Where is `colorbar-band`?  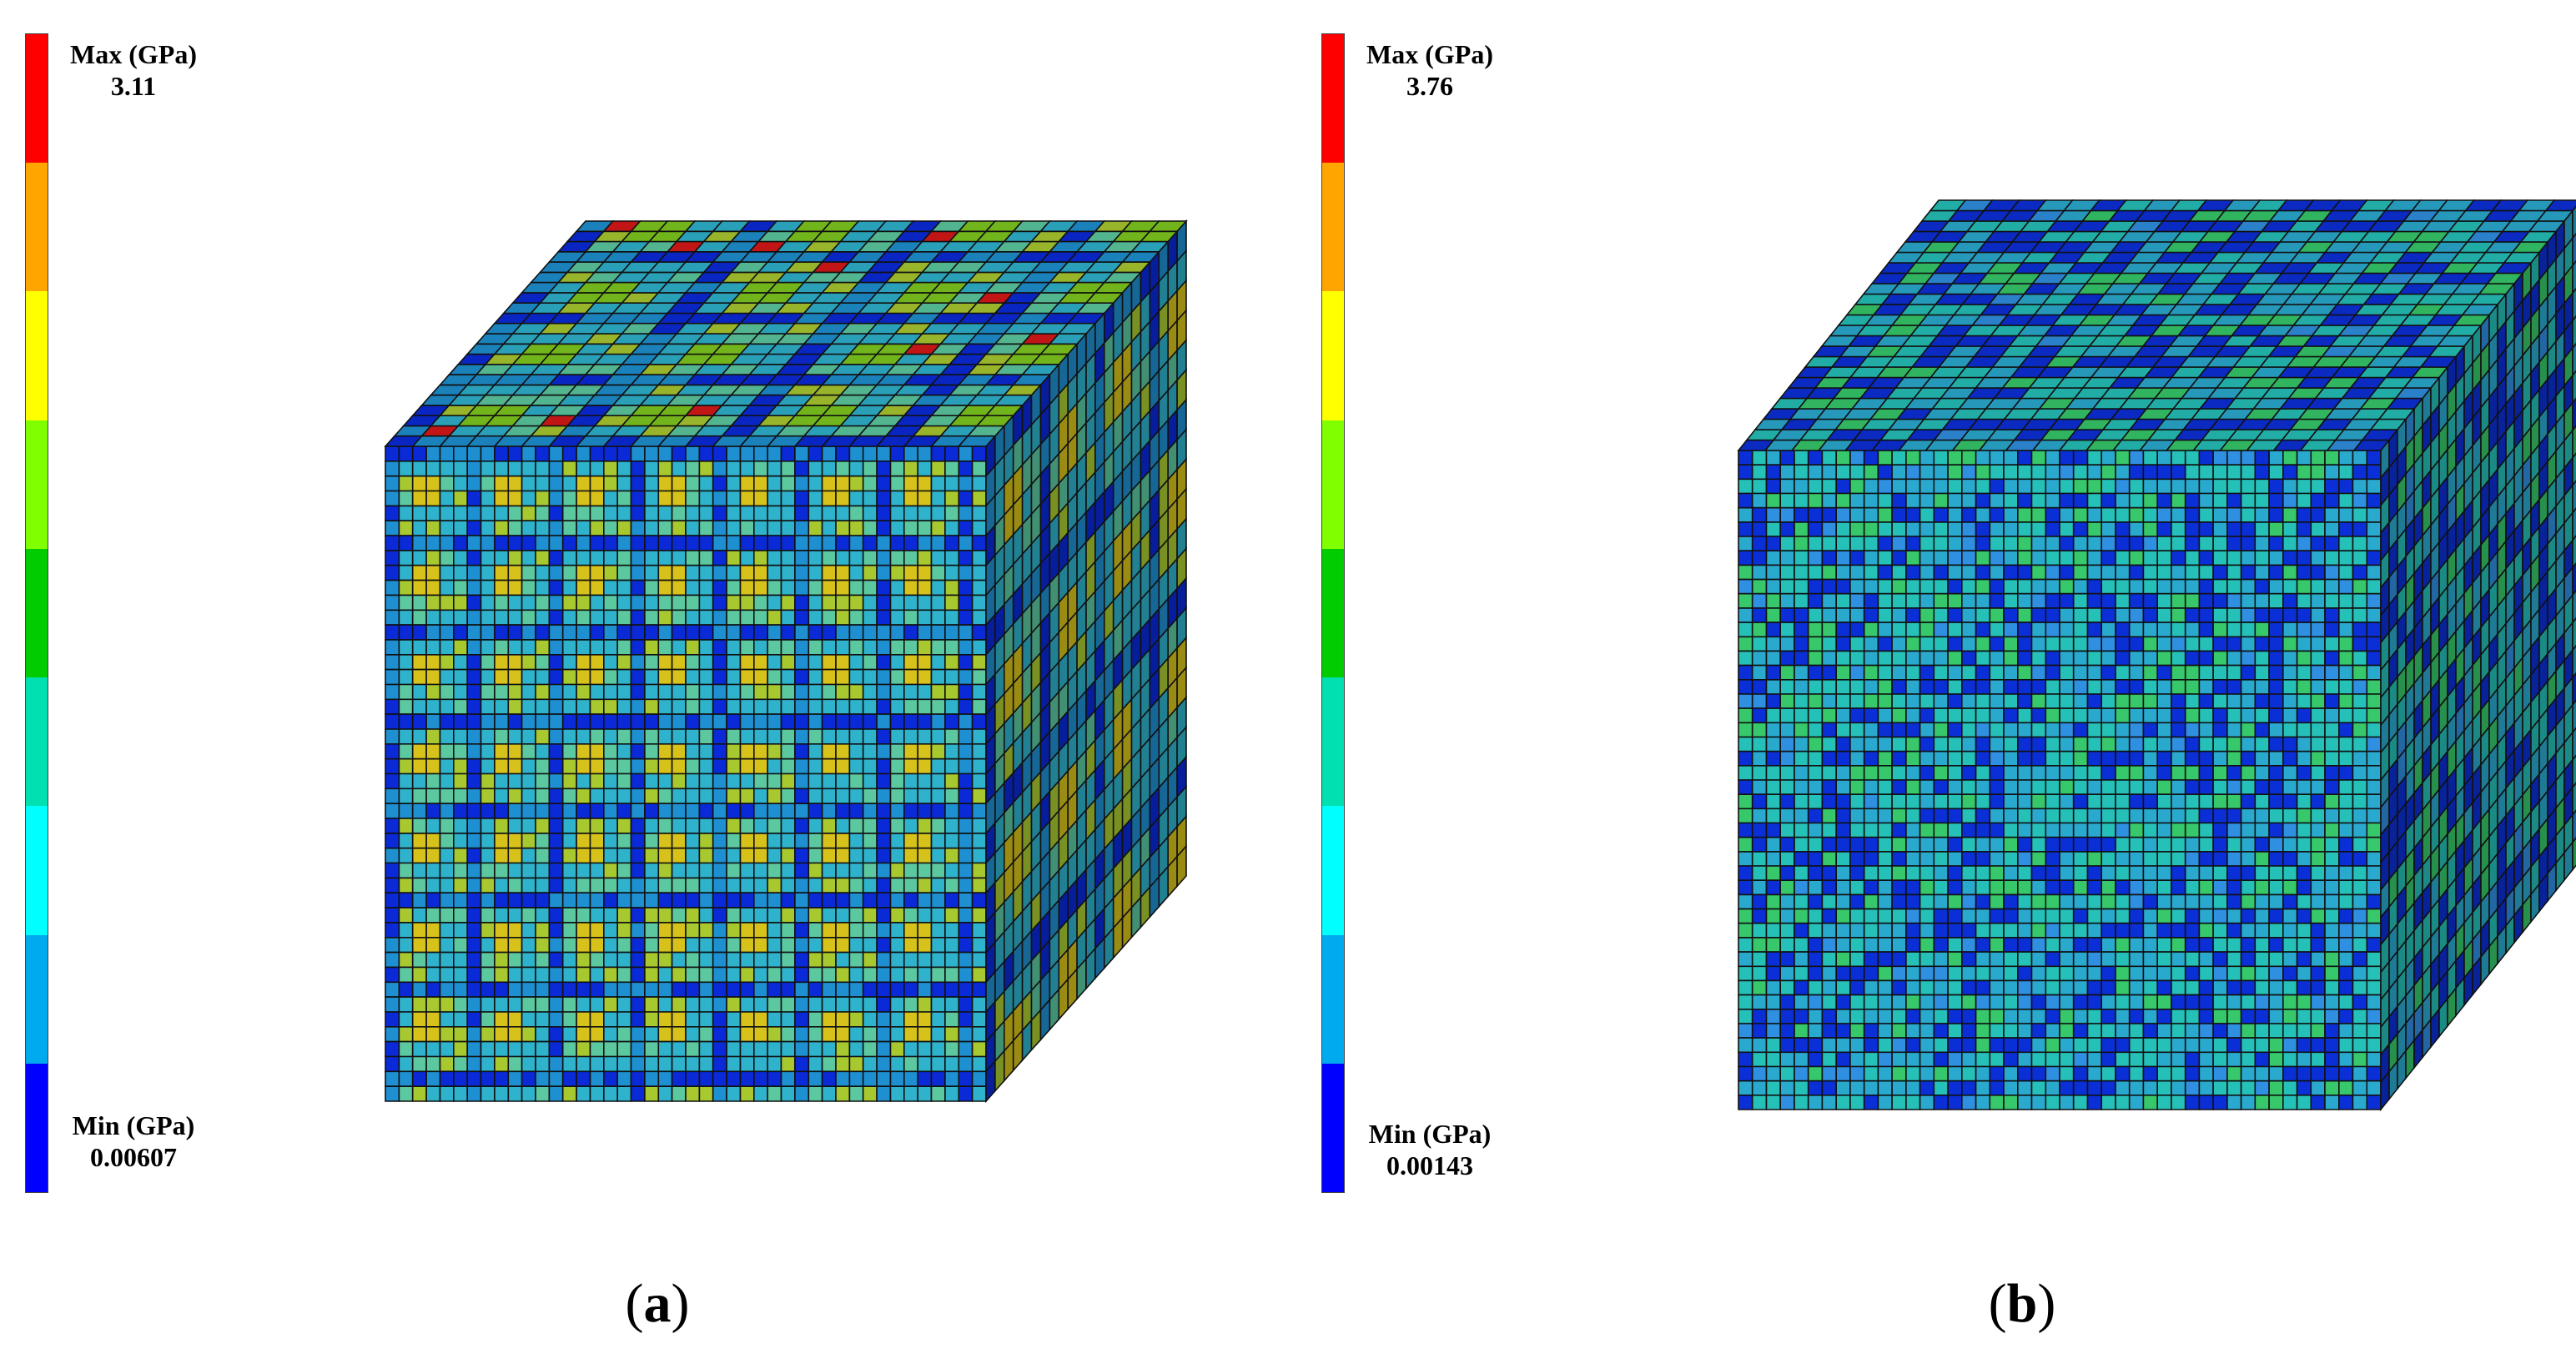 colorbar-band is located at coordinates (37, 1127).